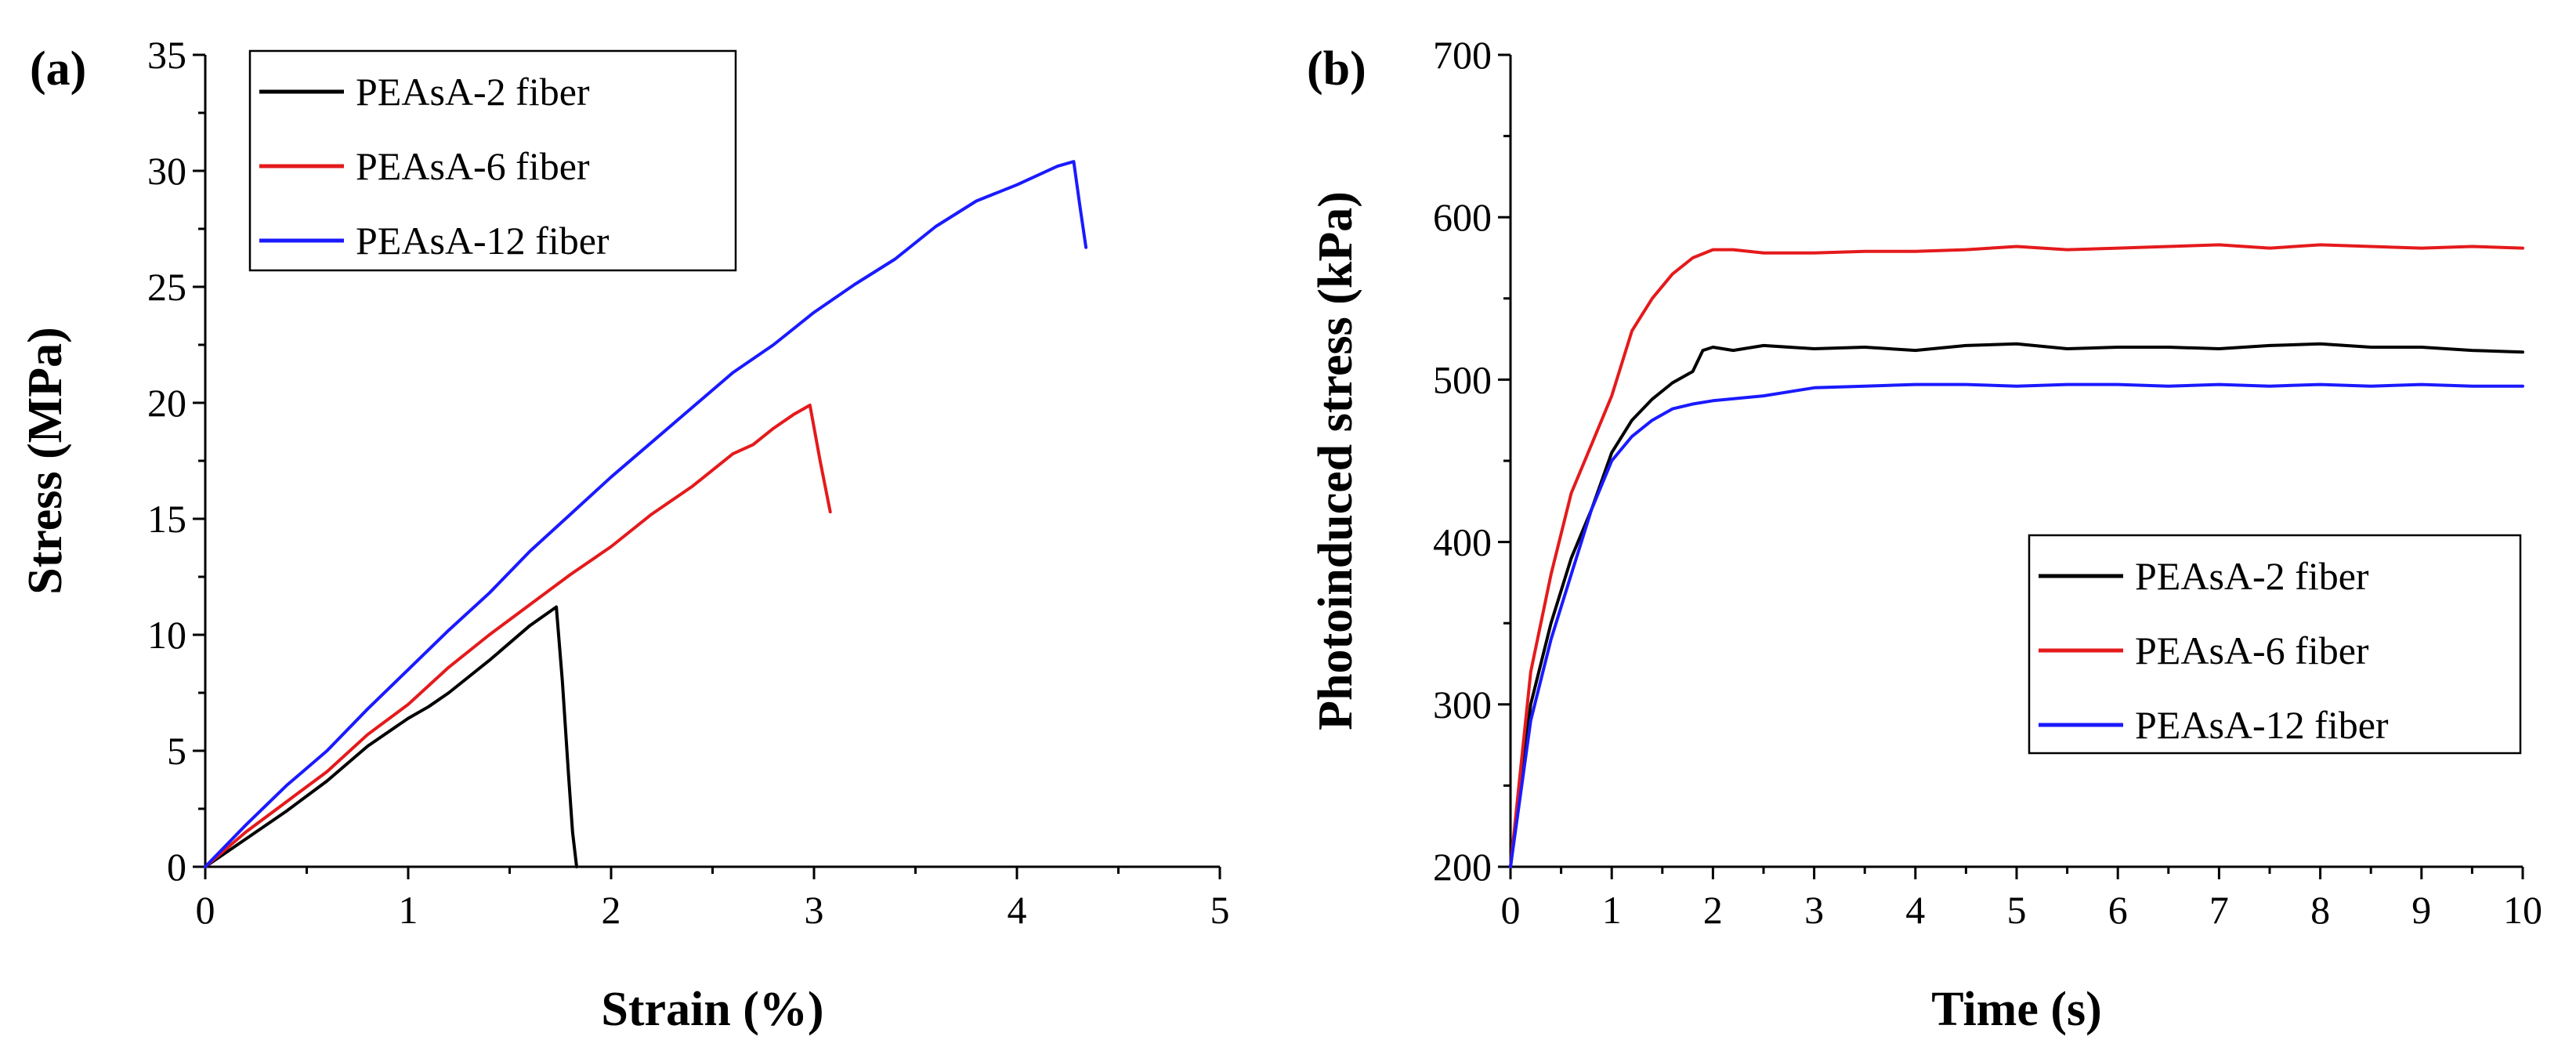  Describe the element at coordinates (1463, 867) in the screenshot. I see `y-tick-label: 200` at that location.